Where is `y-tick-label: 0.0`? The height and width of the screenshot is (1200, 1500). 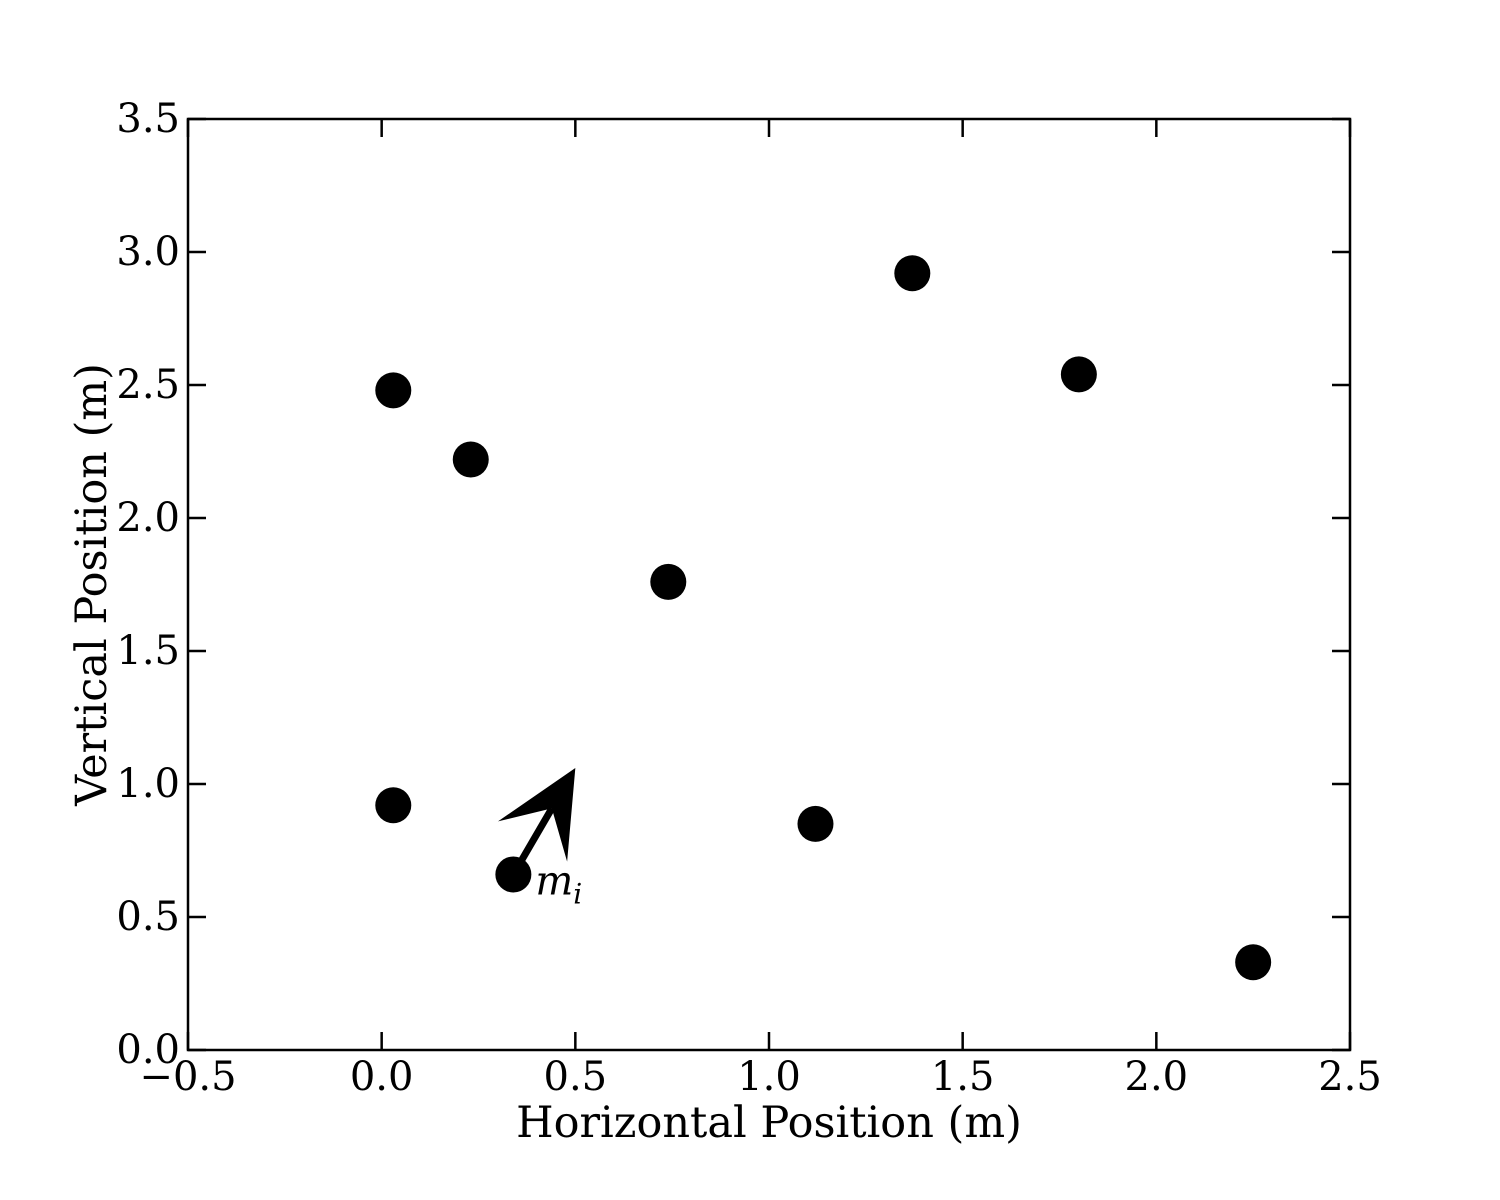
y-tick-label: 0.0 is located at coordinates (148, 1050).